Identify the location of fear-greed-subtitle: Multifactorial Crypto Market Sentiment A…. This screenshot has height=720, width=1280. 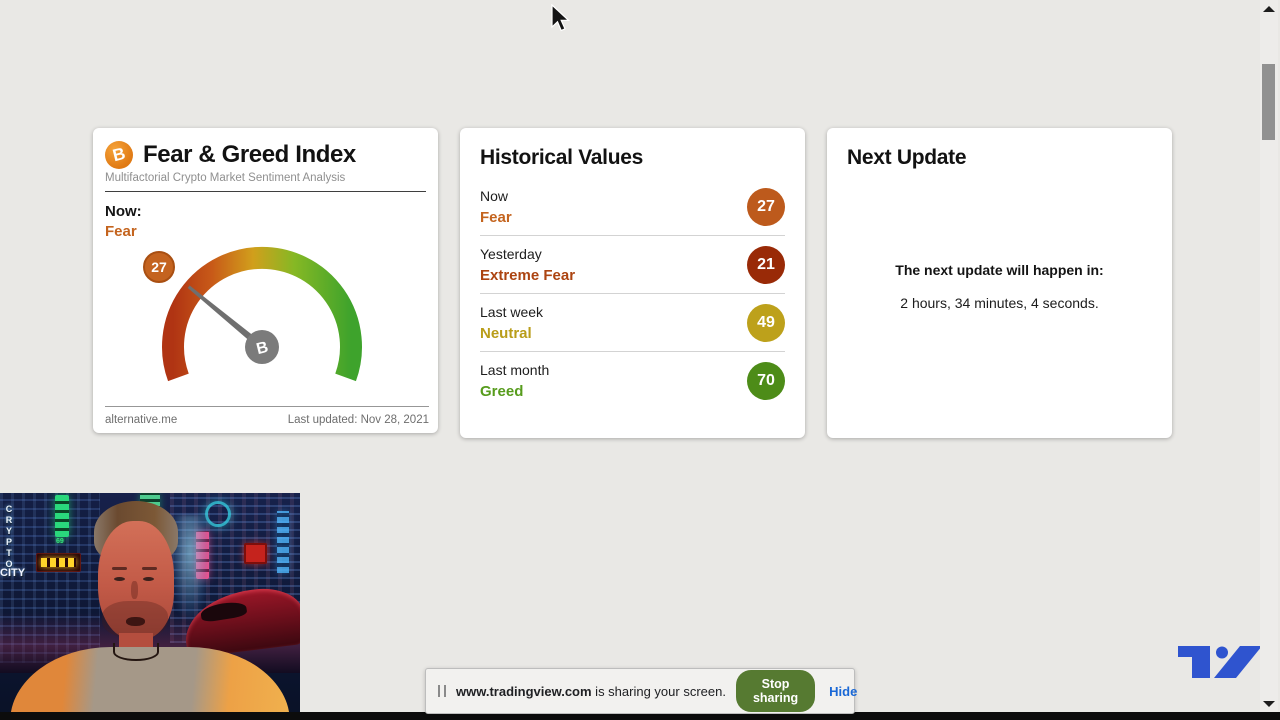
(225, 178).